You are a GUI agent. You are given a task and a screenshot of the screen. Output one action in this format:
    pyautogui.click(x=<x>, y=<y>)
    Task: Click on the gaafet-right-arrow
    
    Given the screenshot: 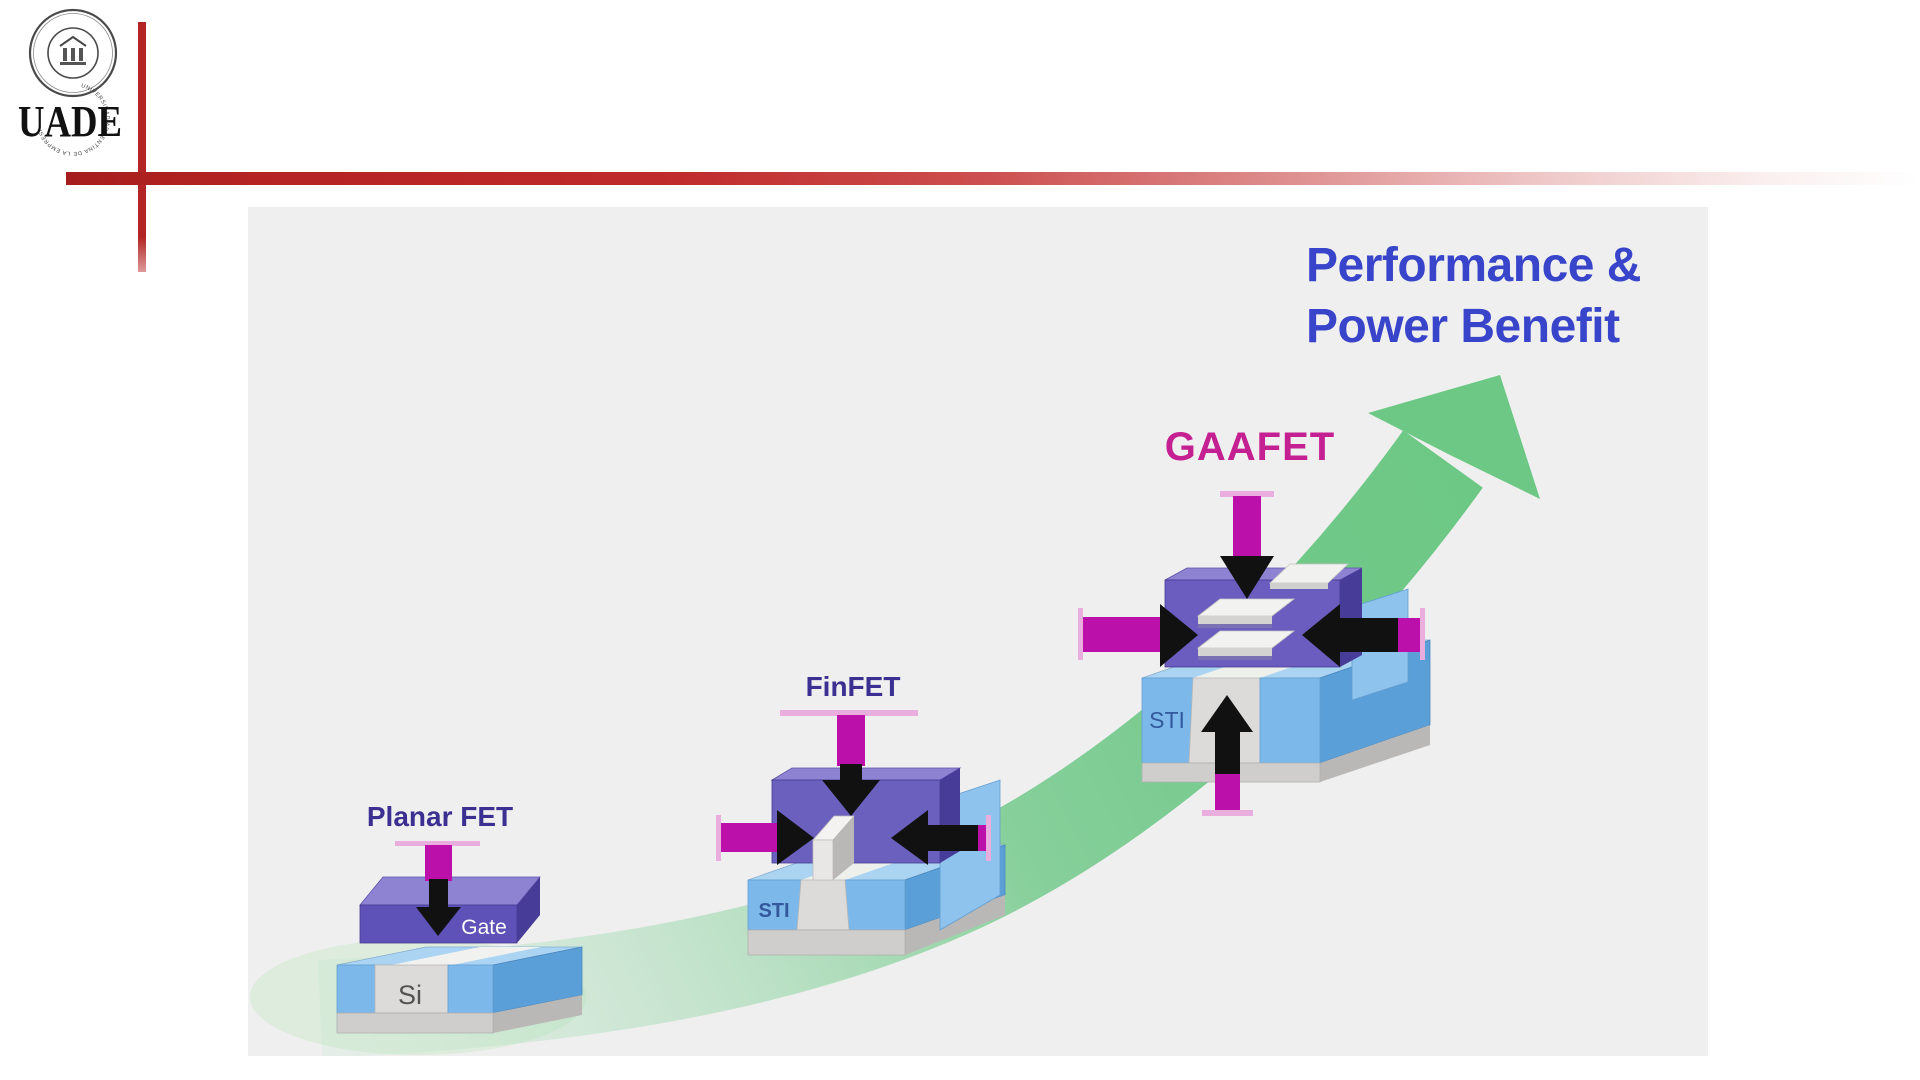 What is the action you would take?
    pyautogui.click(x=1363, y=635)
    